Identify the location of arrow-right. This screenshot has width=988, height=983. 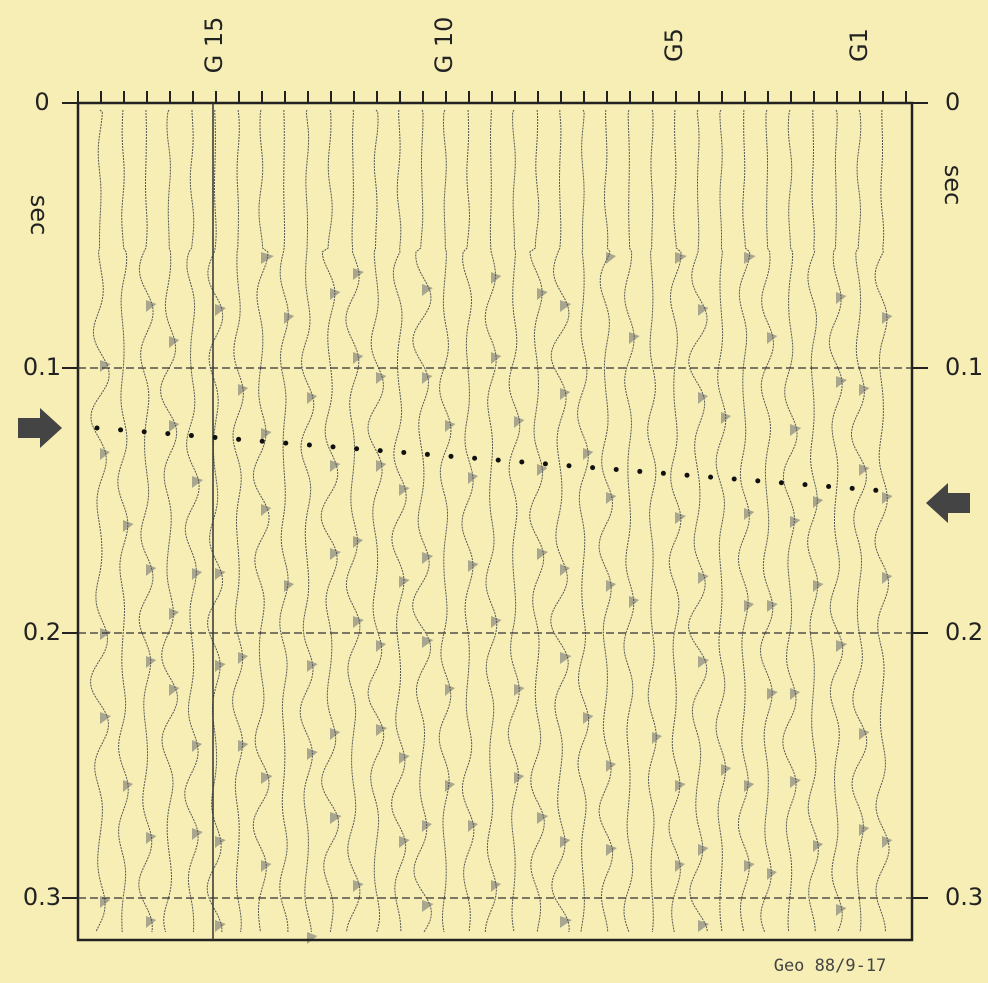
(948, 503).